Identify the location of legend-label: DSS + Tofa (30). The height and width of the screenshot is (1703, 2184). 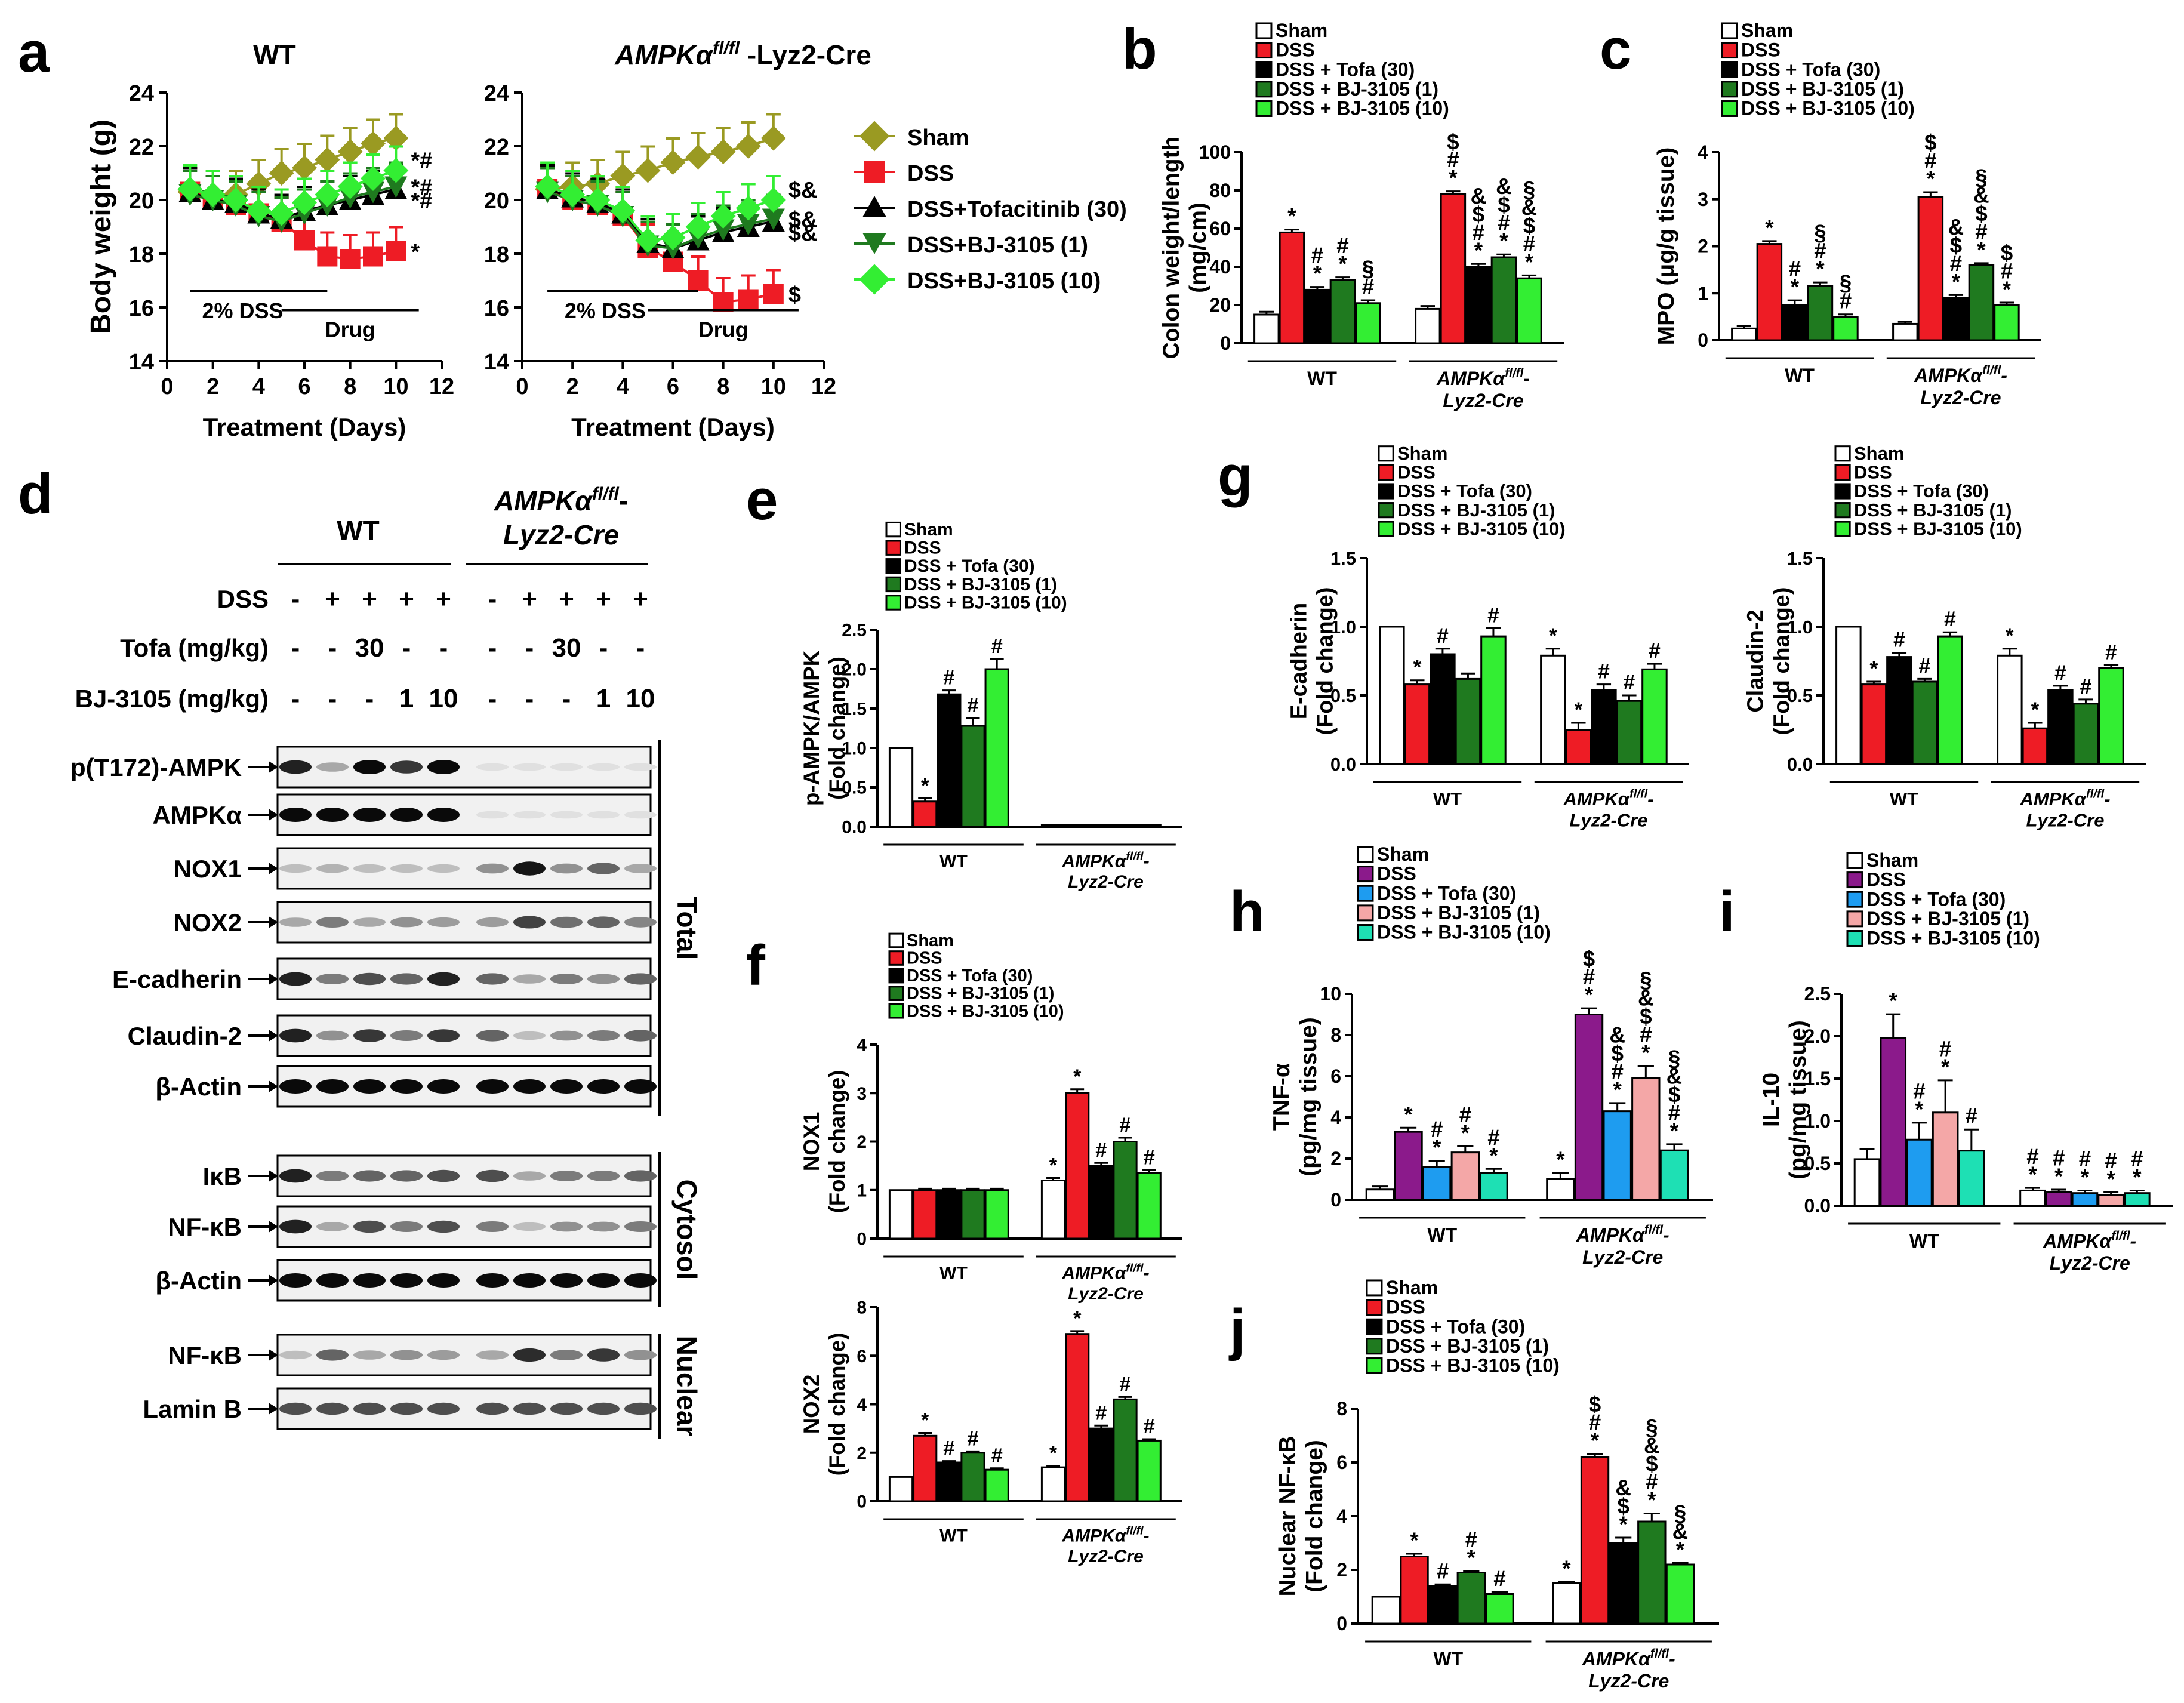
(1810, 69).